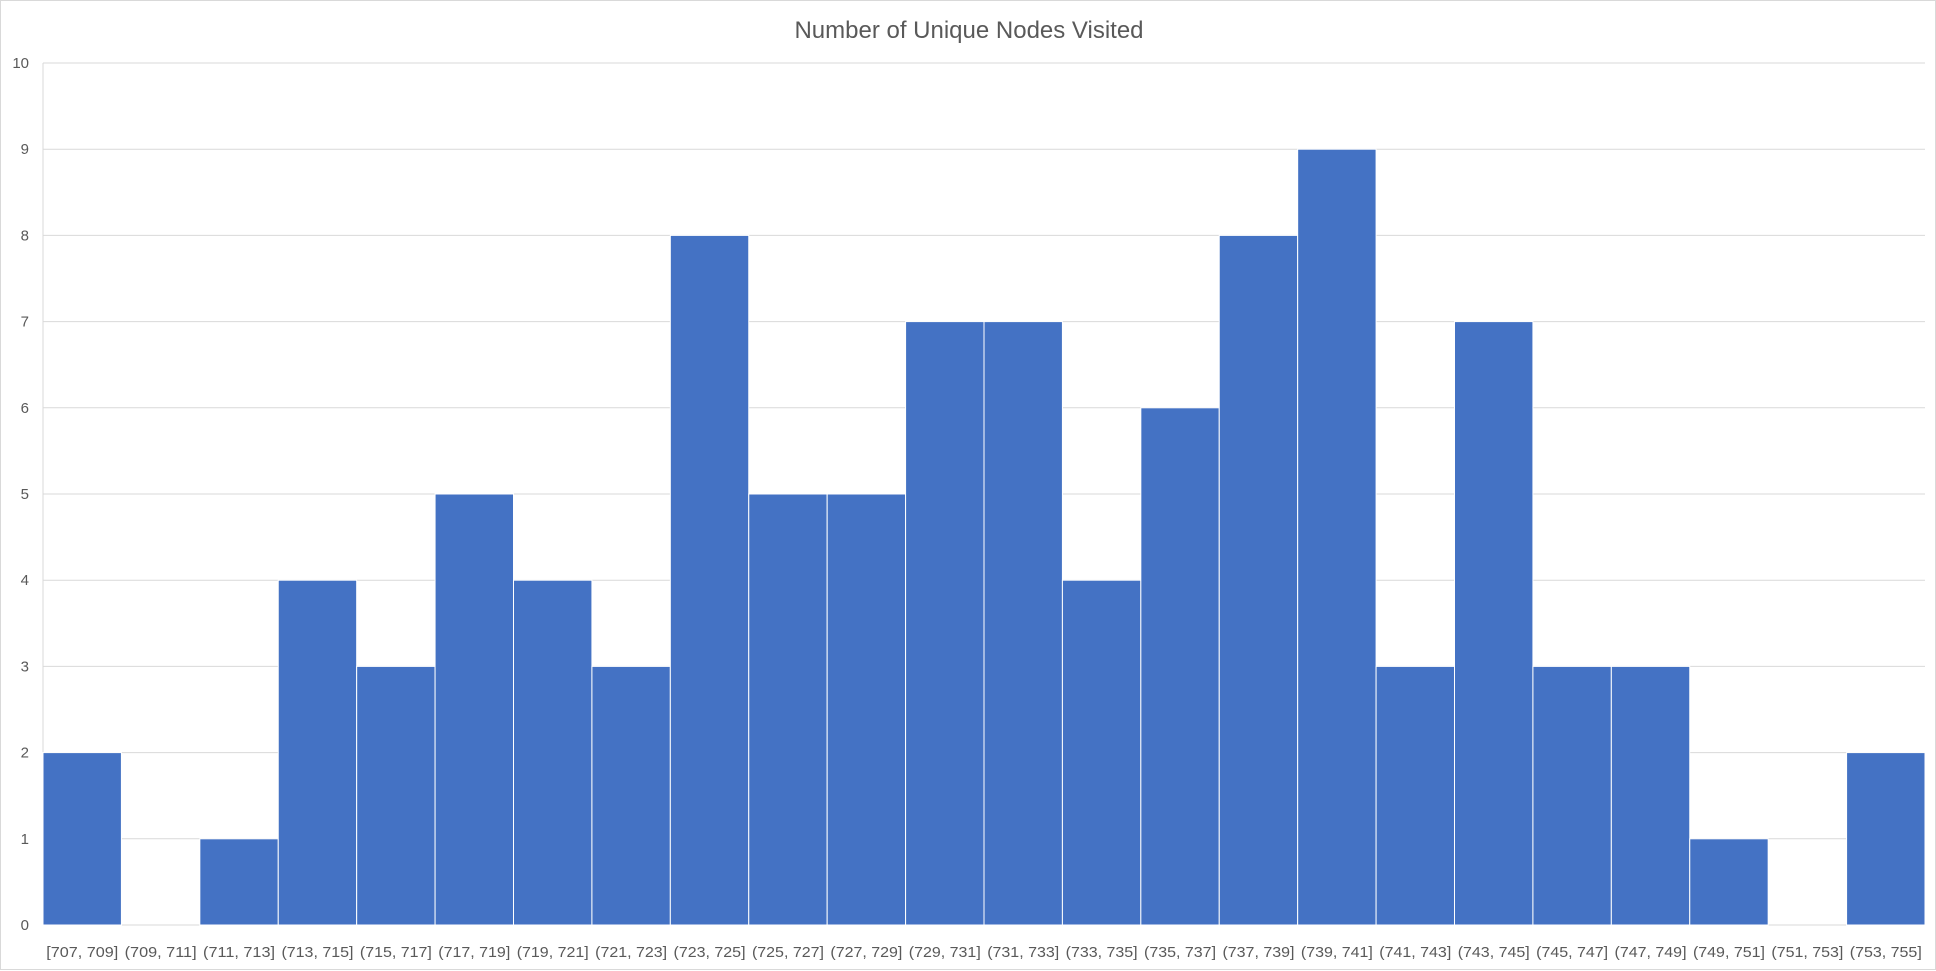 The image size is (1936, 971). Describe the element at coordinates (25, 666) in the screenshot. I see `y-tick-label: 3` at that location.